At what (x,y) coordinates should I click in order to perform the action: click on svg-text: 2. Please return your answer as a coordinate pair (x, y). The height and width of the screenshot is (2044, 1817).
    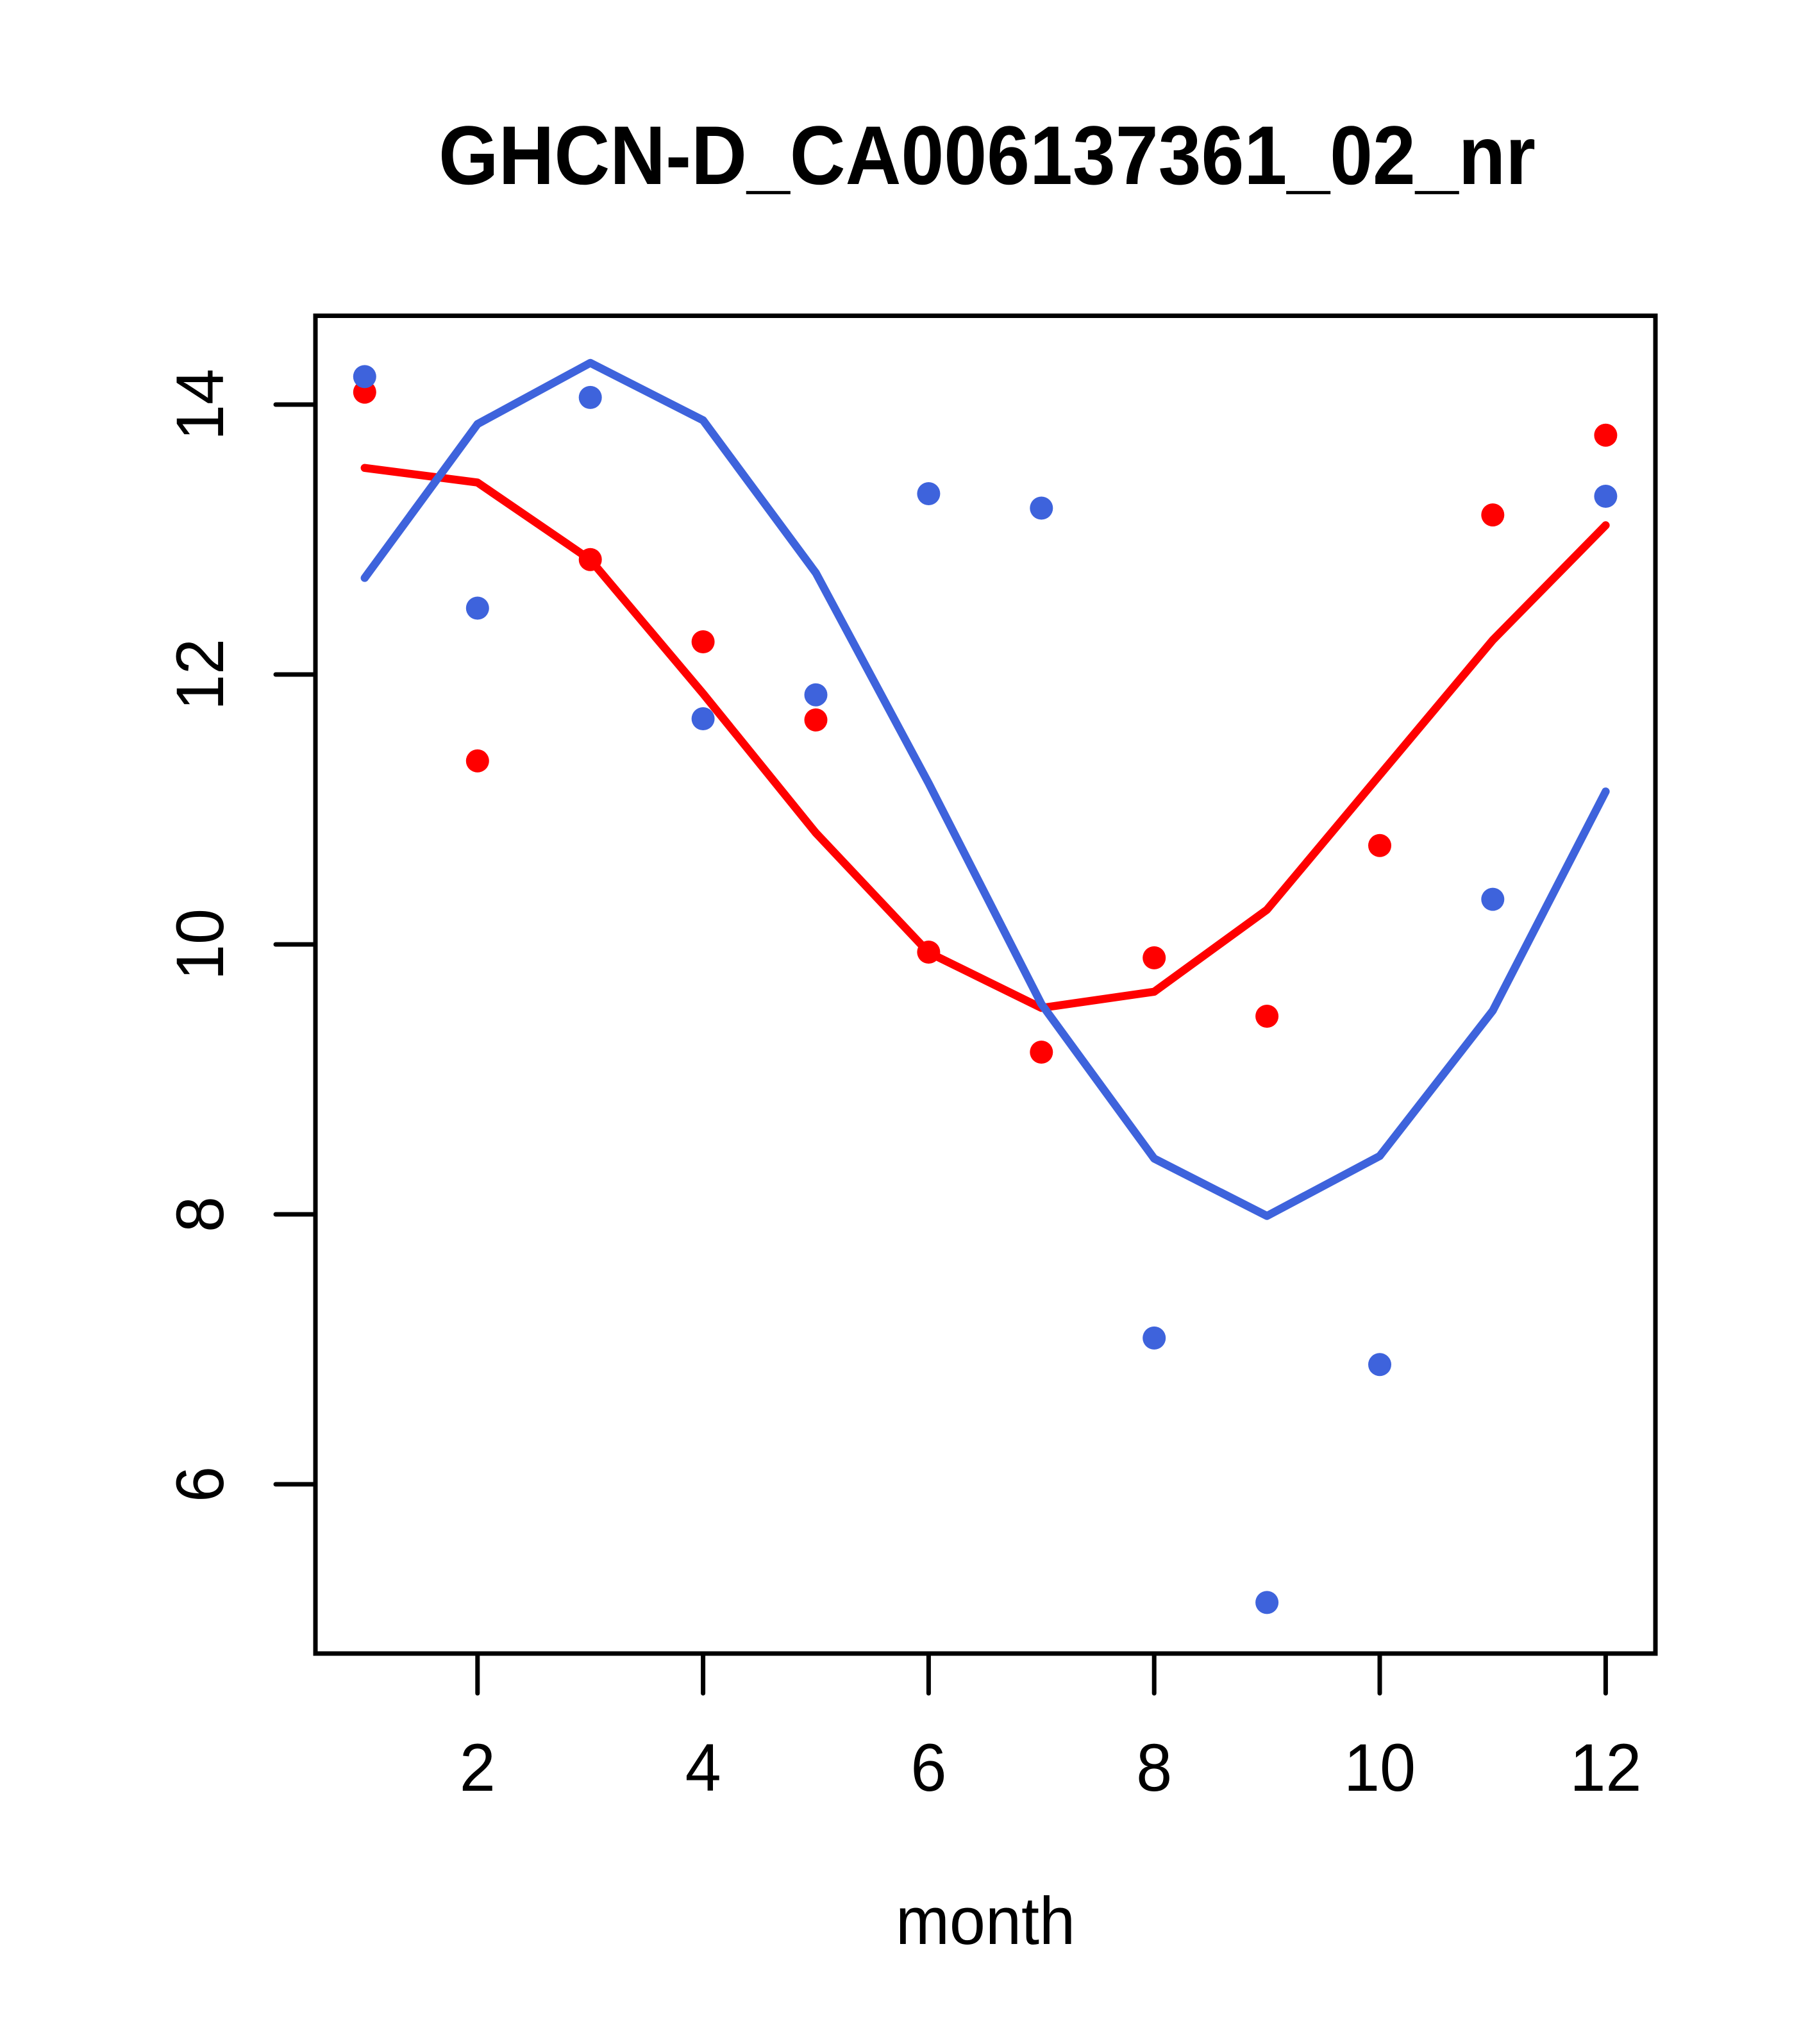
    Looking at the image, I should click on (478, 1767).